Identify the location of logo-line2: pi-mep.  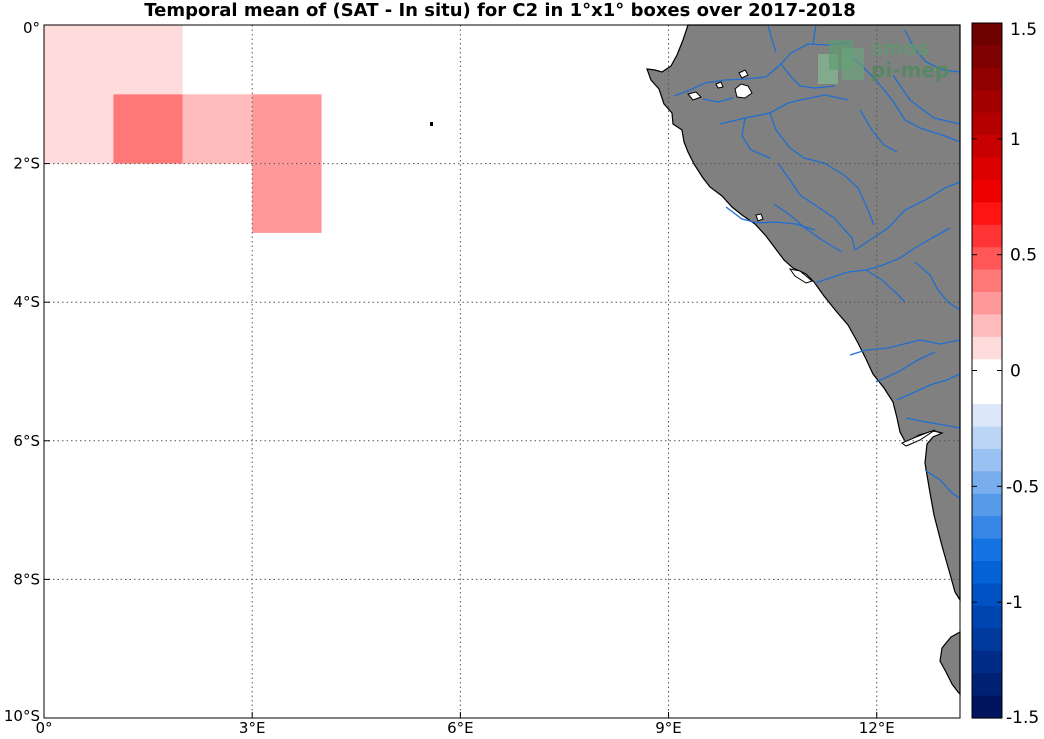
(910, 70).